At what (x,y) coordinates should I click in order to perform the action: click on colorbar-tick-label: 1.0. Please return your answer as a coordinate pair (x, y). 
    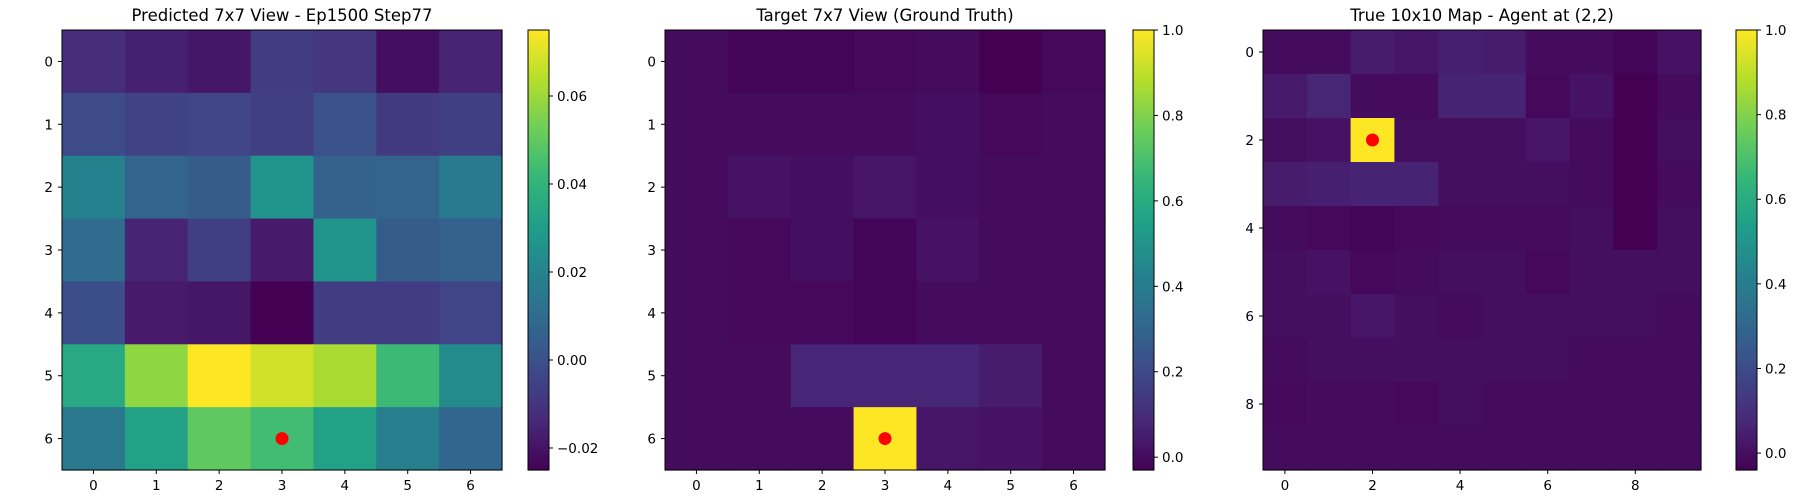
    Looking at the image, I should click on (1775, 31).